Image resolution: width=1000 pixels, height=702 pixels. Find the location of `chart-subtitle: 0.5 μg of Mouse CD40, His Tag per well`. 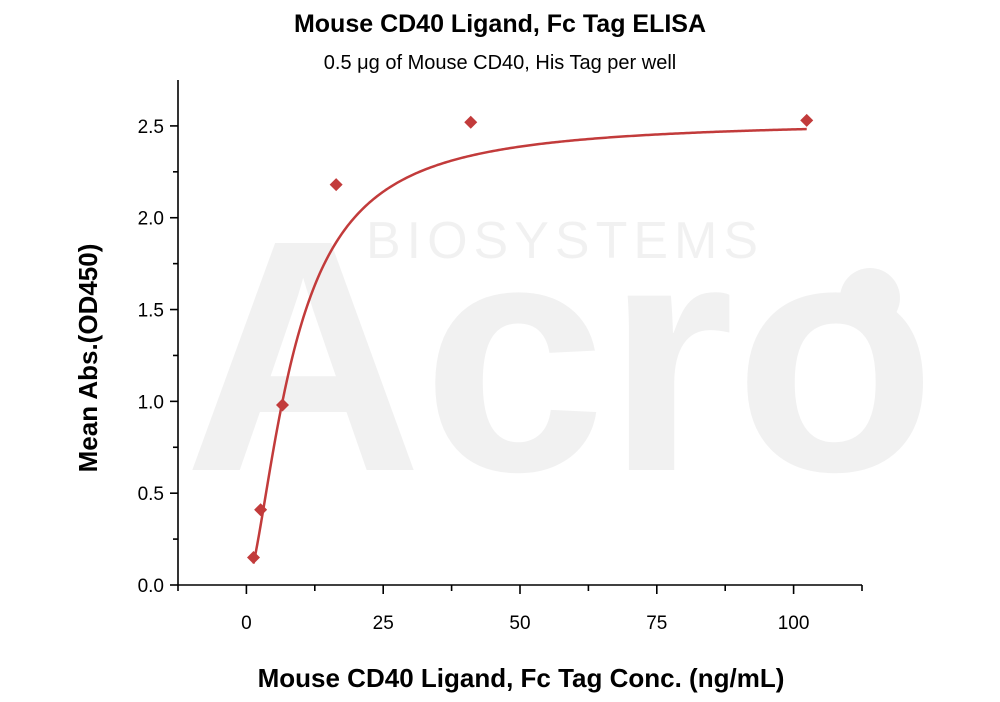

chart-subtitle: 0.5 μg of Mouse CD40, His Tag per well is located at coordinates (500, 63).